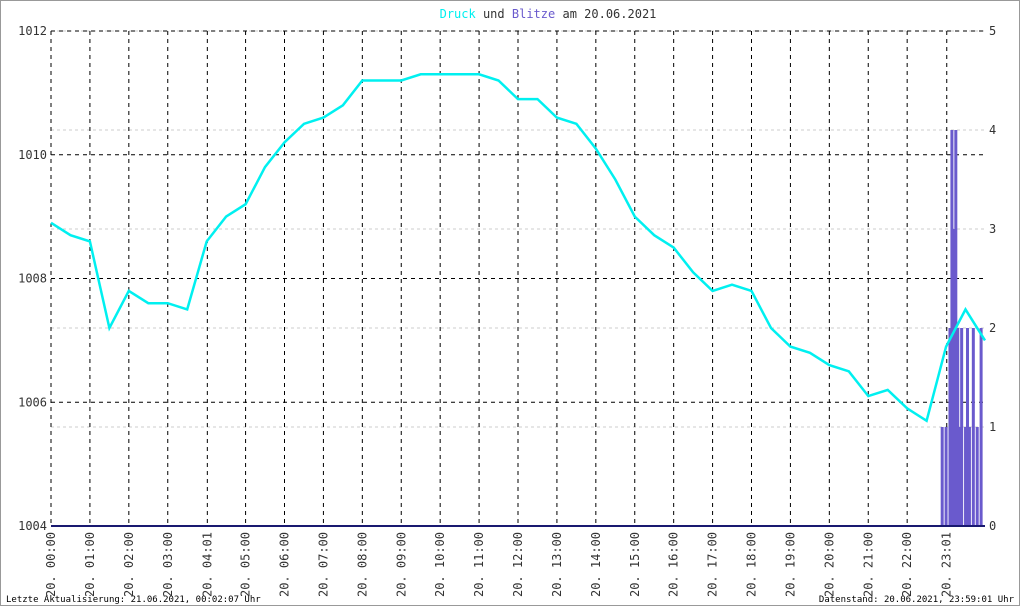  Describe the element at coordinates (362, 564) in the screenshot. I see `x-tick-label: 20. 08:00` at that location.